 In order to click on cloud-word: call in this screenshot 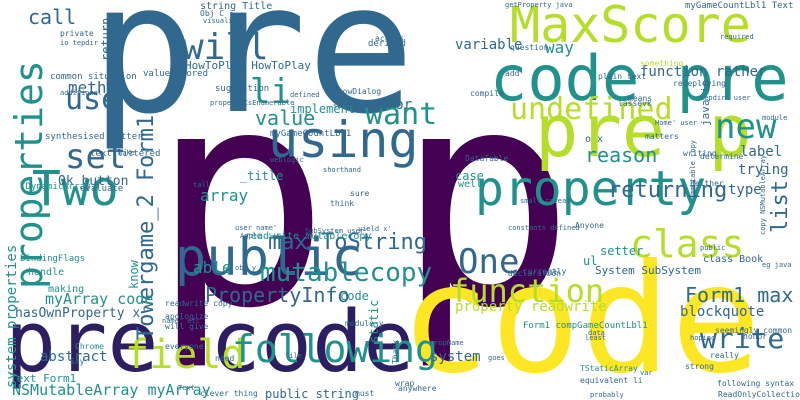, I will do `click(52, 17)`.